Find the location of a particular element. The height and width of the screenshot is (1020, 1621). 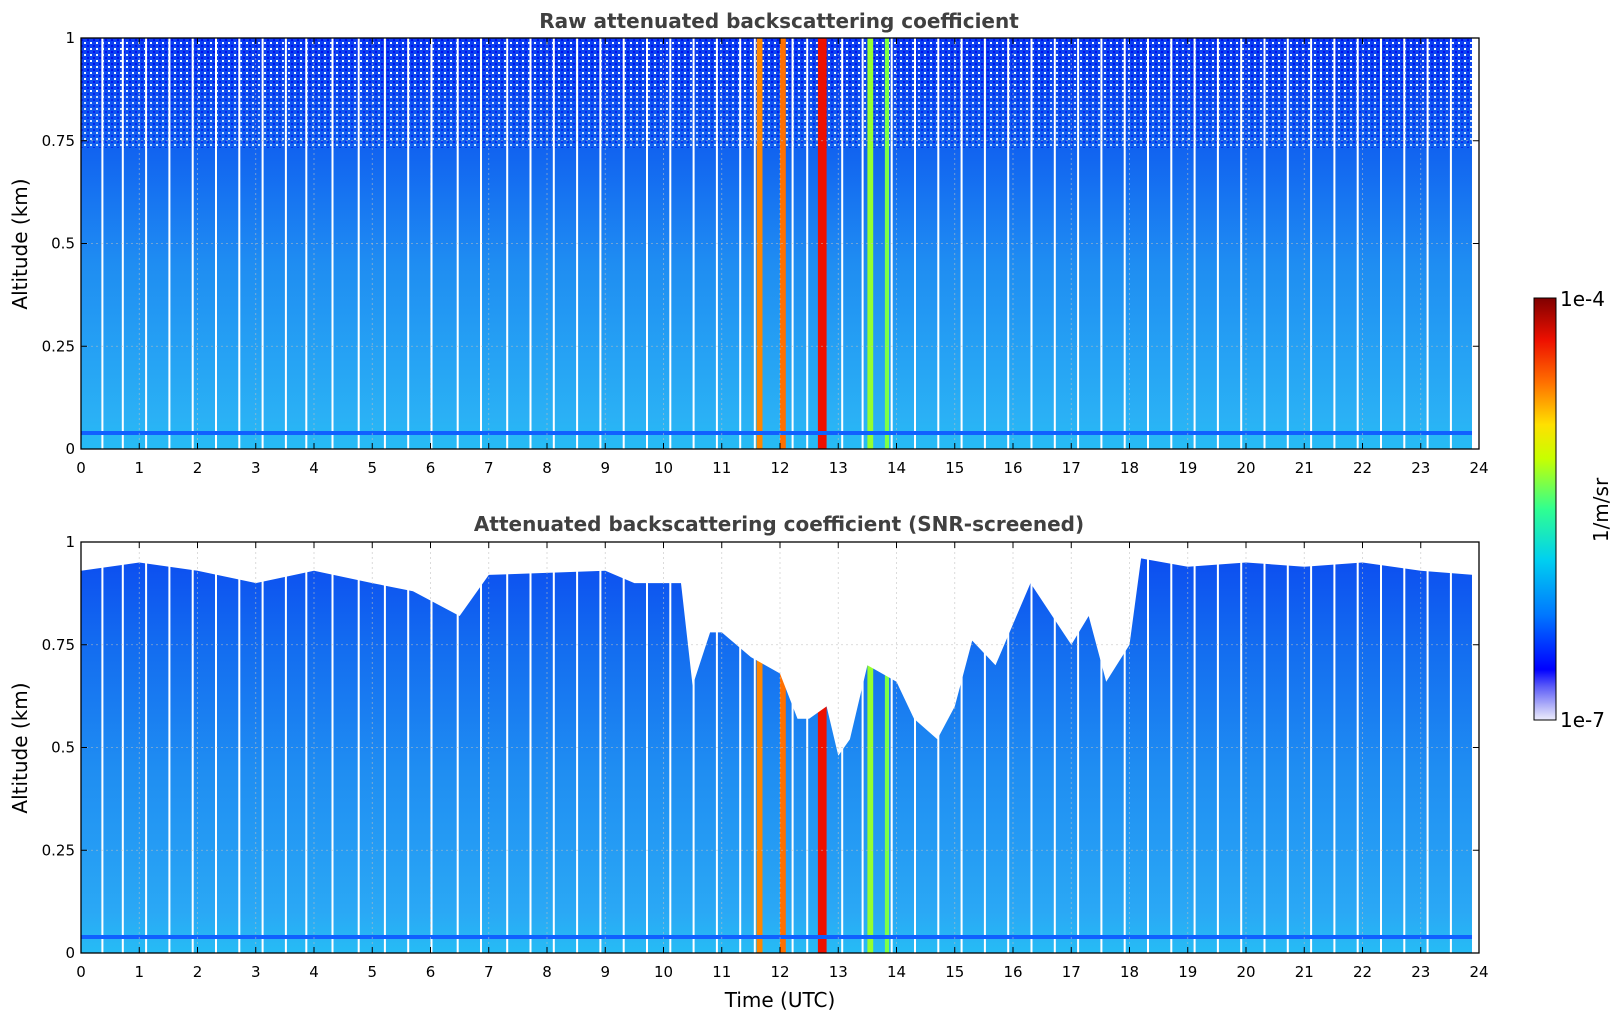

x-tick-label: 21 is located at coordinates (1304, 468).